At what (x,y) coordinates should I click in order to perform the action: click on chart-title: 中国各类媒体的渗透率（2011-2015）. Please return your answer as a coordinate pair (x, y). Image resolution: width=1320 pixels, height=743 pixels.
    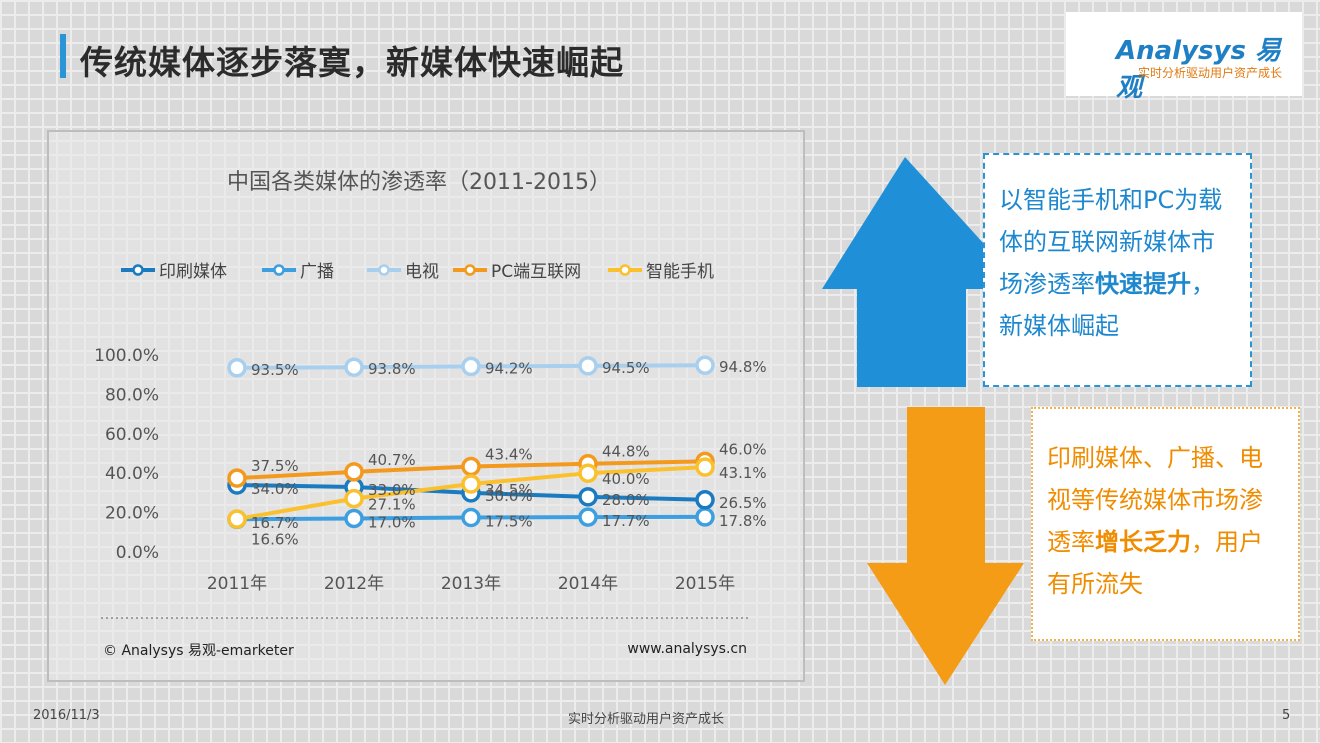
    Looking at the image, I should click on (419, 182).